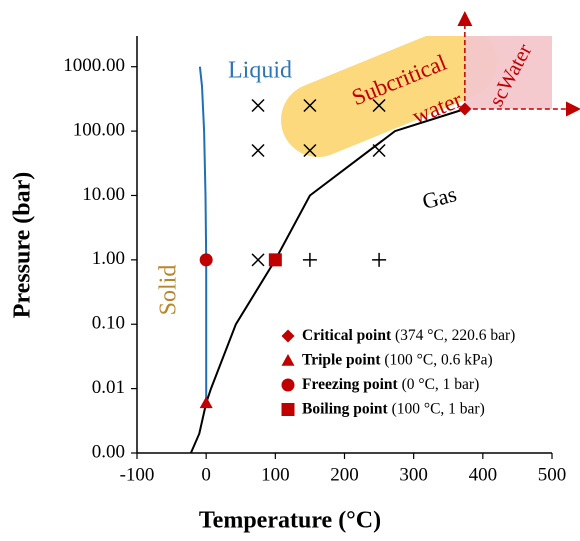 The height and width of the screenshot is (541, 580). Describe the element at coordinates (413, 474) in the screenshot. I see `x-tick-label: 300` at that location.